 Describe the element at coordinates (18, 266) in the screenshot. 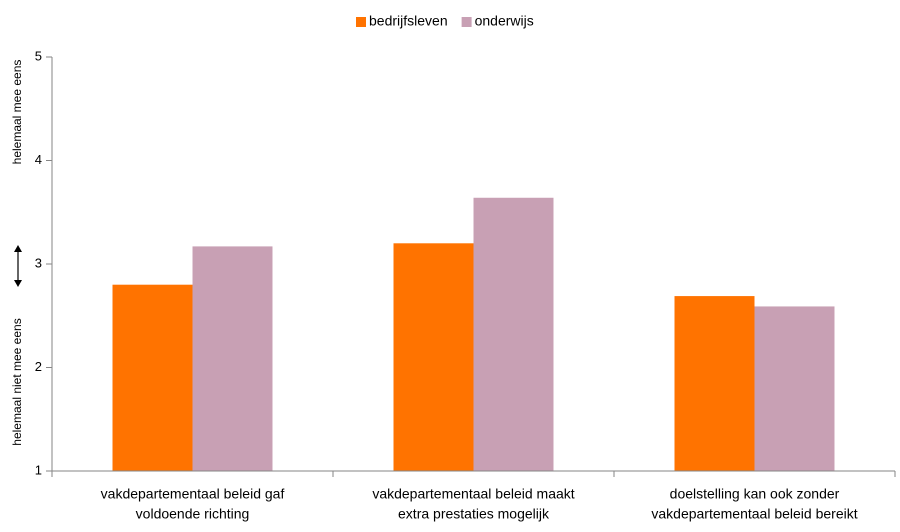

I see `y-arrow` at that location.